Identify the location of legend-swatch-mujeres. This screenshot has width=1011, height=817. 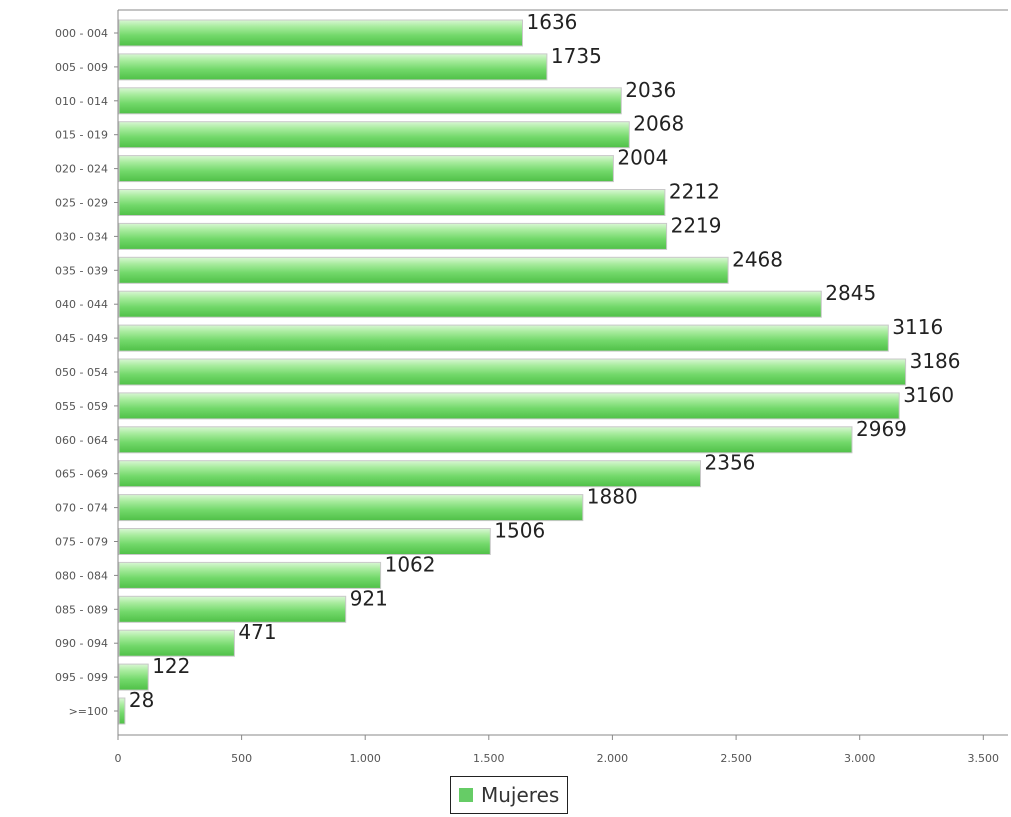
(466, 795).